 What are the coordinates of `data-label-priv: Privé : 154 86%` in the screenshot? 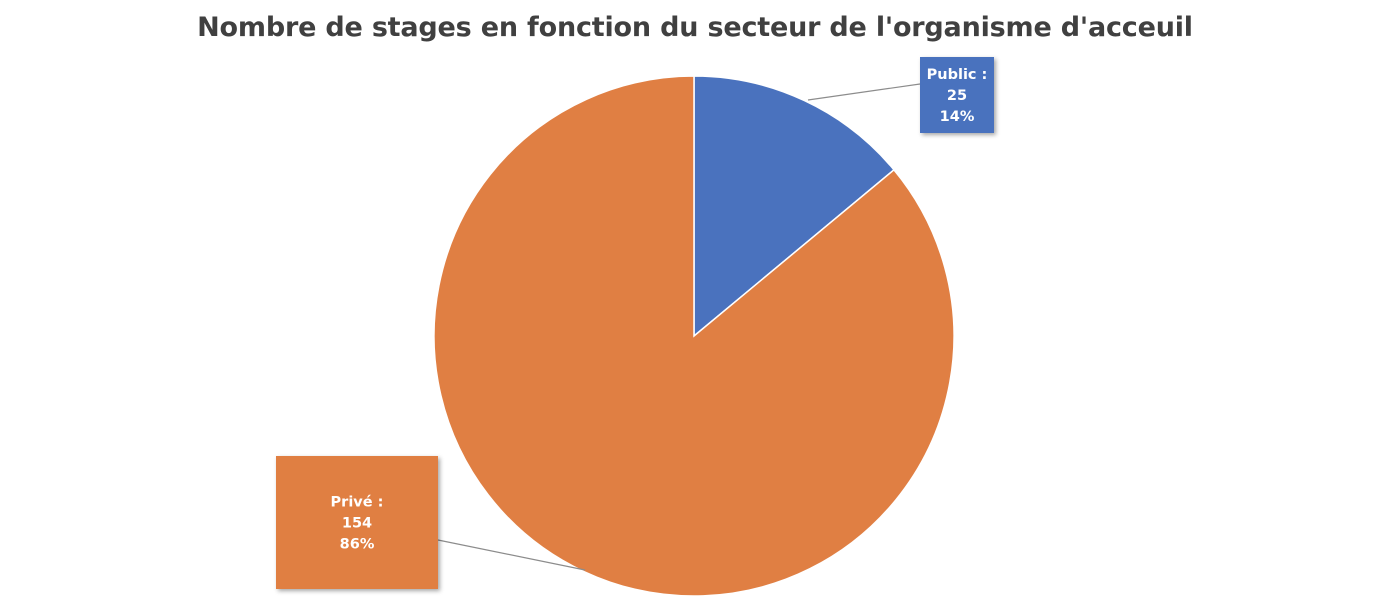 It's located at (357, 522).